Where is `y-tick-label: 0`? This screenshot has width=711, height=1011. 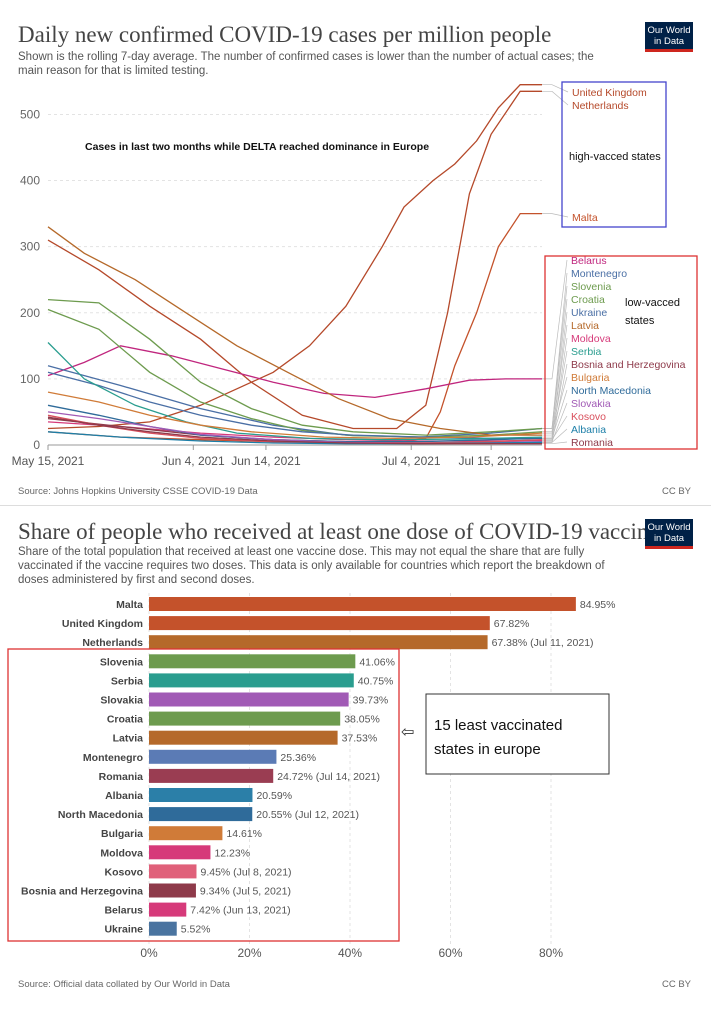 y-tick-label: 0 is located at coordinates (36, 445).